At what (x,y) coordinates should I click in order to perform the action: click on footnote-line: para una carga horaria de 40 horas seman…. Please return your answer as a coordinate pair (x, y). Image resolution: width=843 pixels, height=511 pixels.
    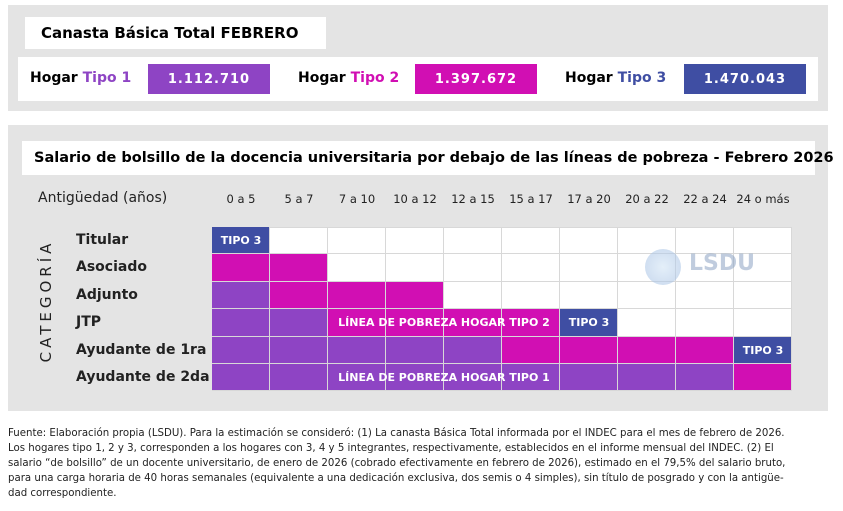
    Looking at the image, I should click on (396, 478).